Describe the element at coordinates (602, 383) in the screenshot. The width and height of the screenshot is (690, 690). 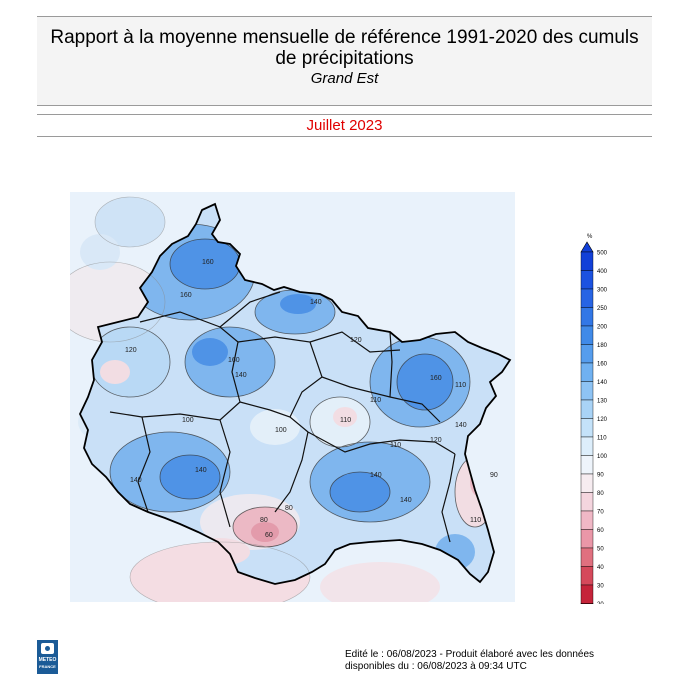
I see `legend-tick-label: 140` at that location.